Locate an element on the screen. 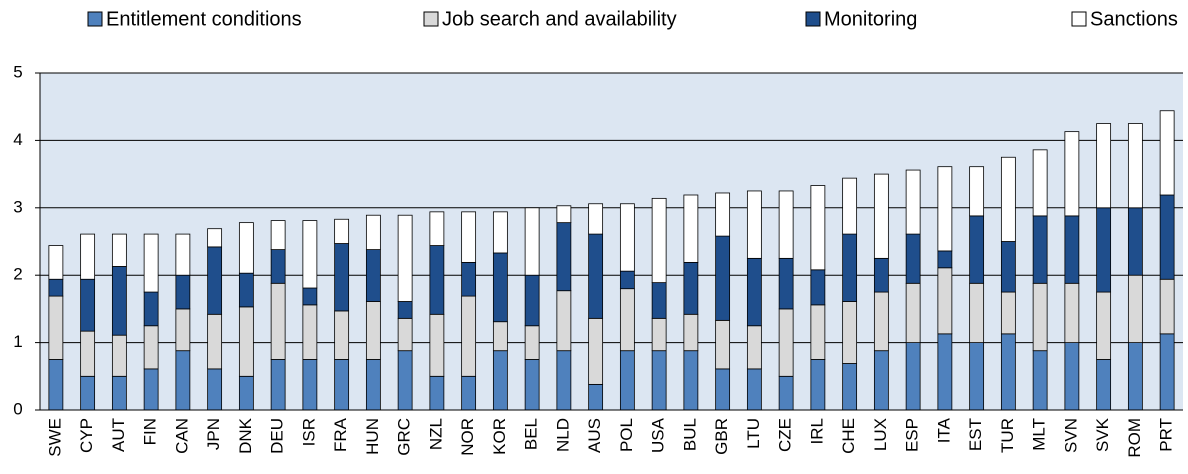  x-tick-label: LTU is located at coordinates (753, 433).